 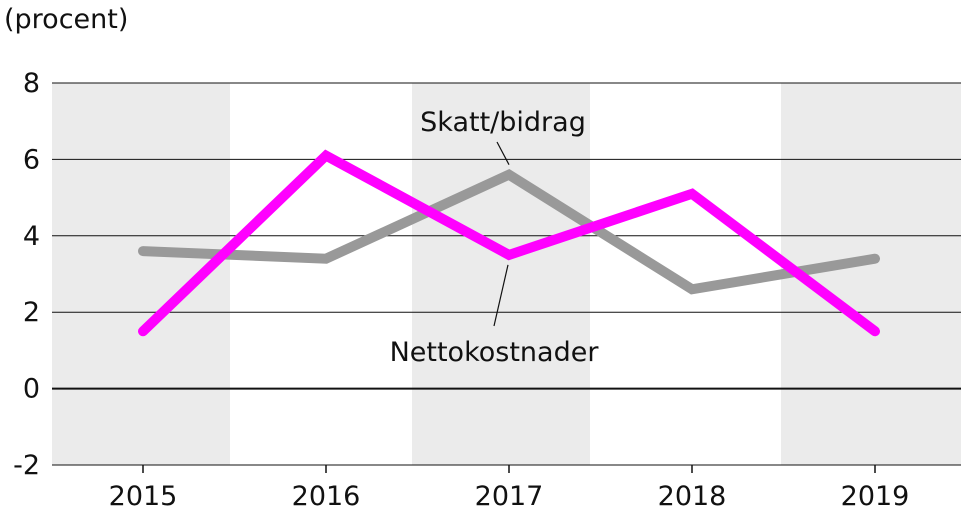 I want to click on y-axis-unit-label: (procent), so click(x=66, y=19).